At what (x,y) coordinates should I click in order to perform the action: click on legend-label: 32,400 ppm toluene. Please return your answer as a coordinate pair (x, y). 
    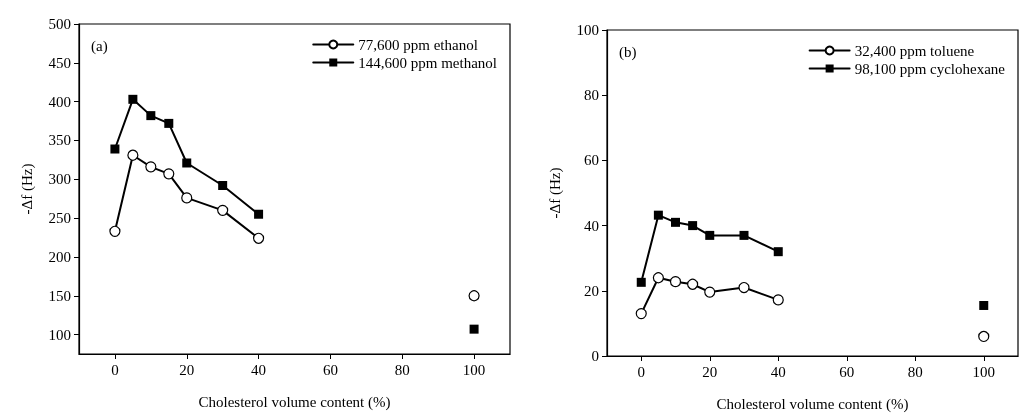
    Looking at the image, I should click on (914, 50).